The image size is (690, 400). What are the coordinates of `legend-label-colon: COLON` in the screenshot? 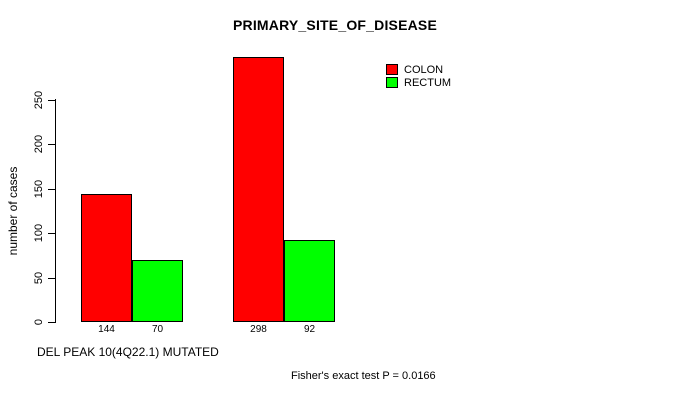 It's located at (424, 69).